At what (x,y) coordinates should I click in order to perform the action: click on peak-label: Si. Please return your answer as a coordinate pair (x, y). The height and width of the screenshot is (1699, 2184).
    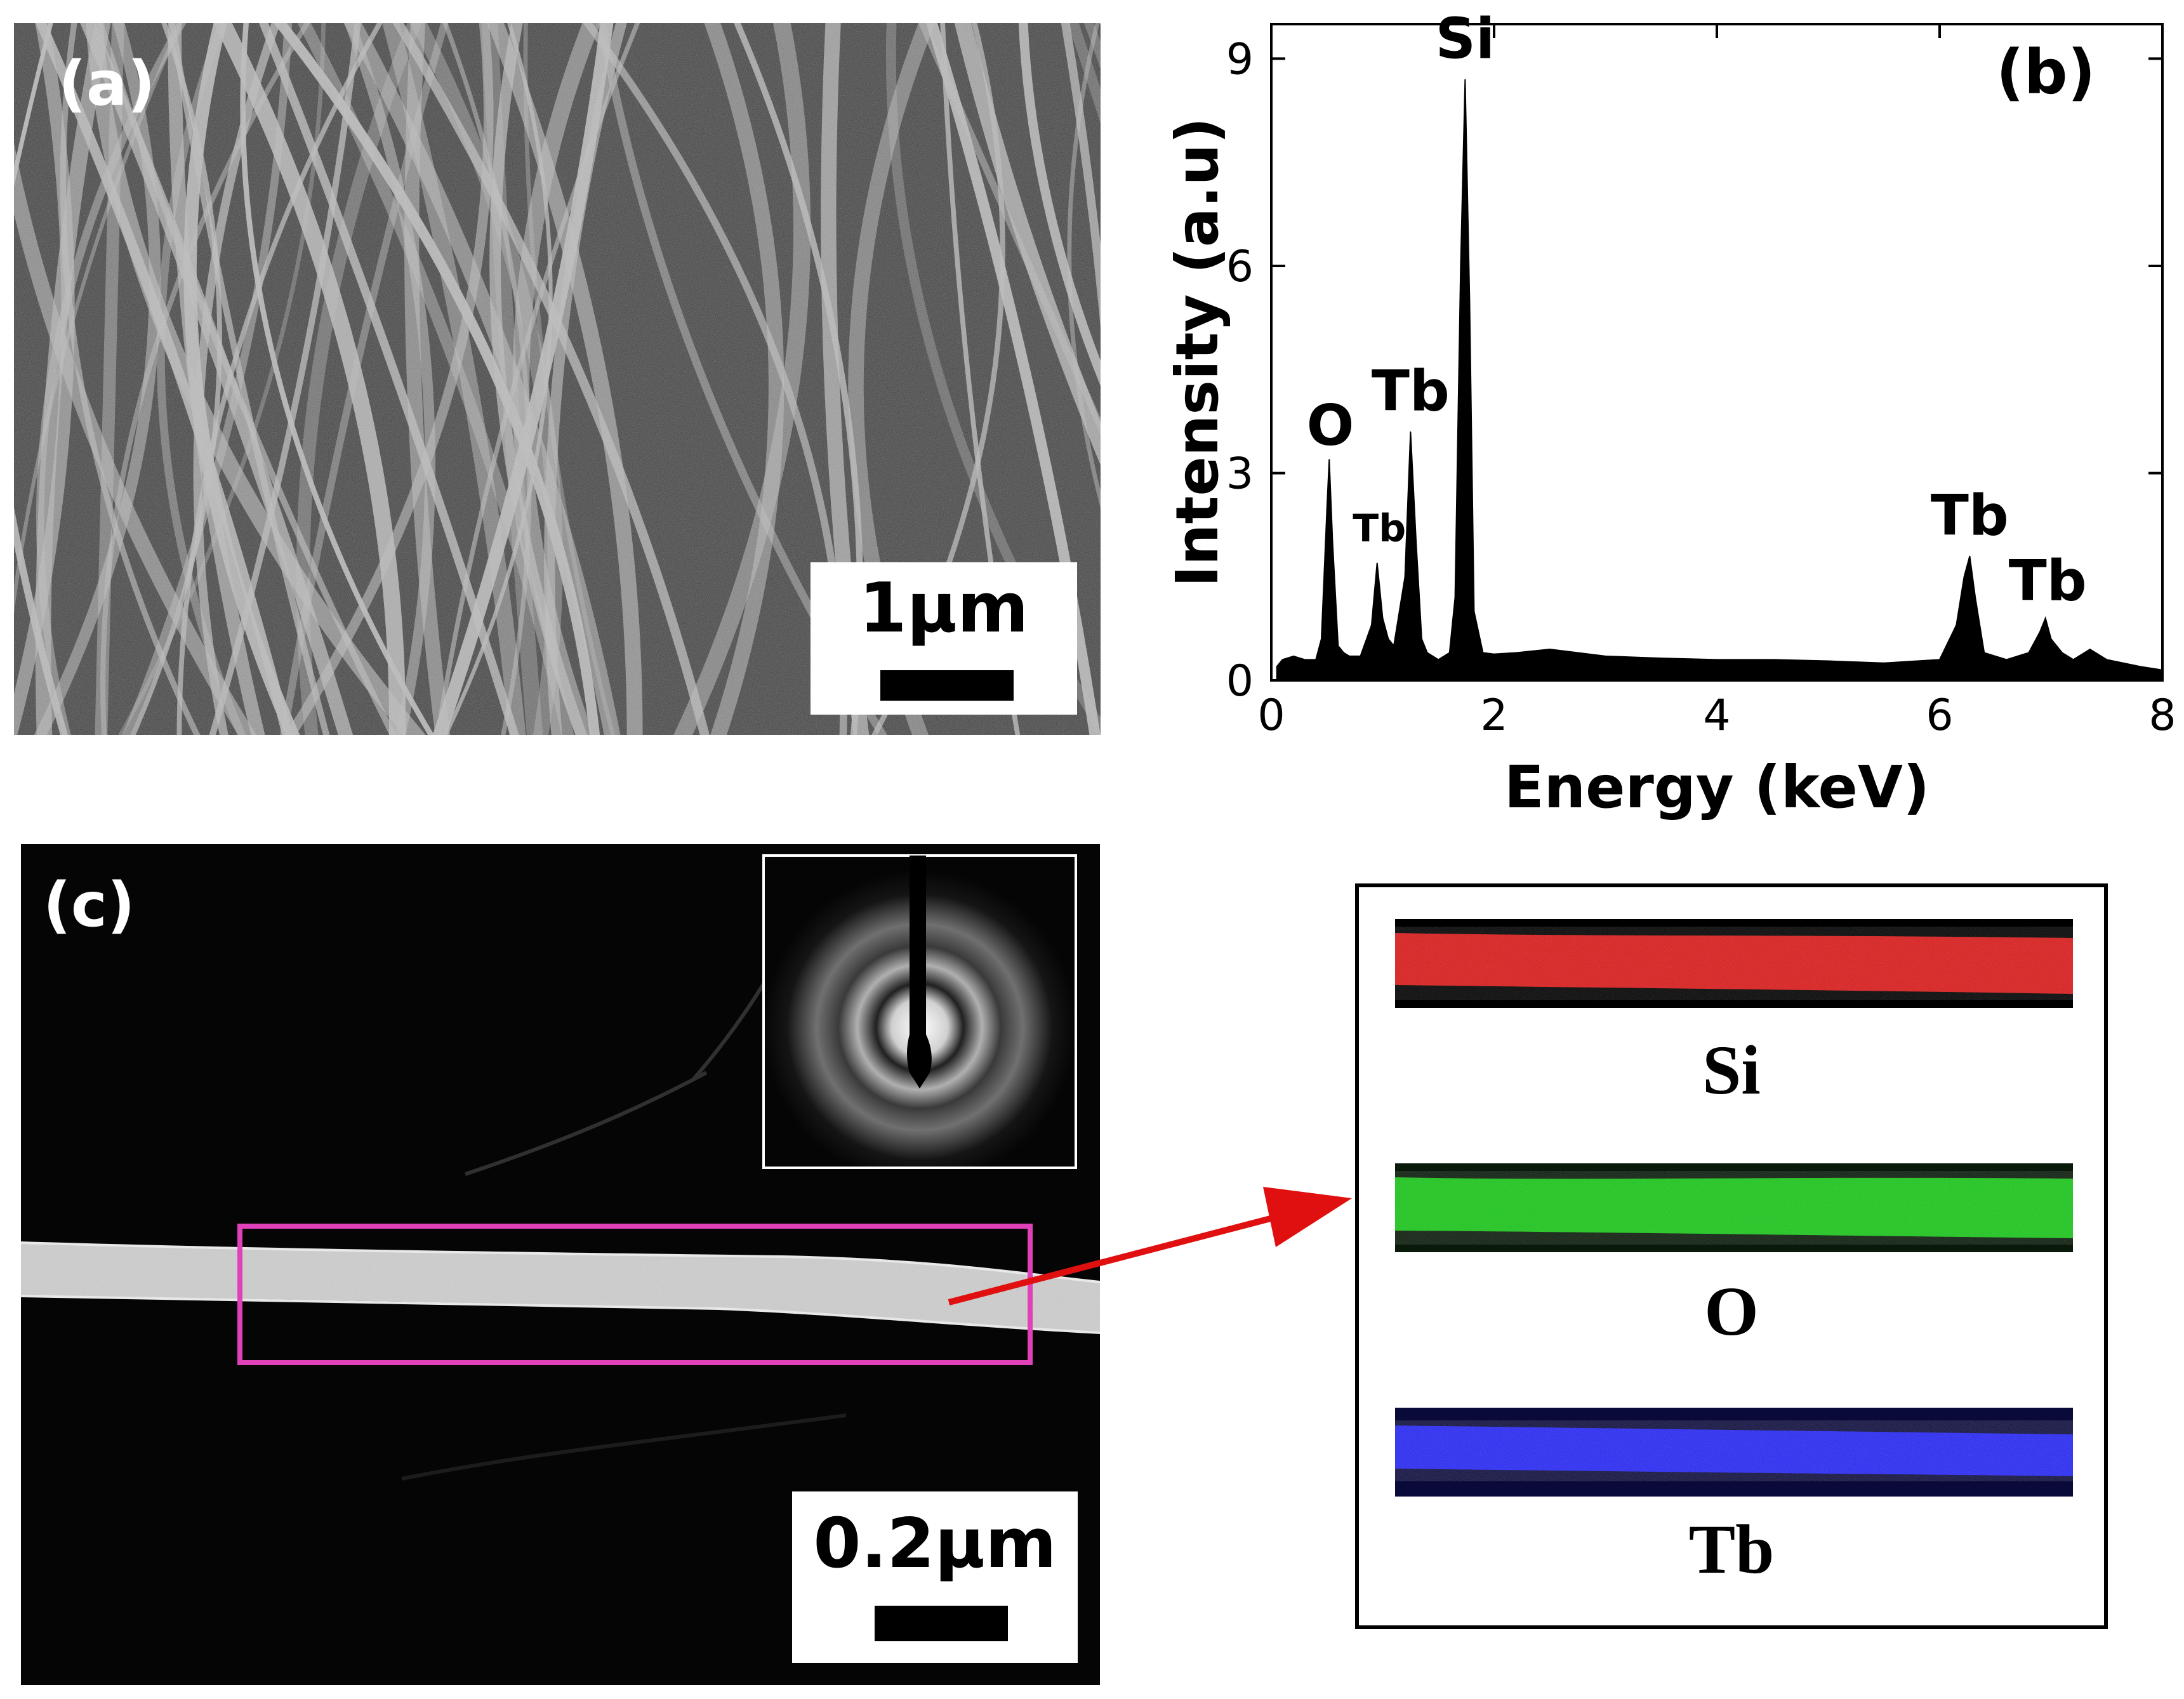
    Looking at the image, I should click on (1465, 38).